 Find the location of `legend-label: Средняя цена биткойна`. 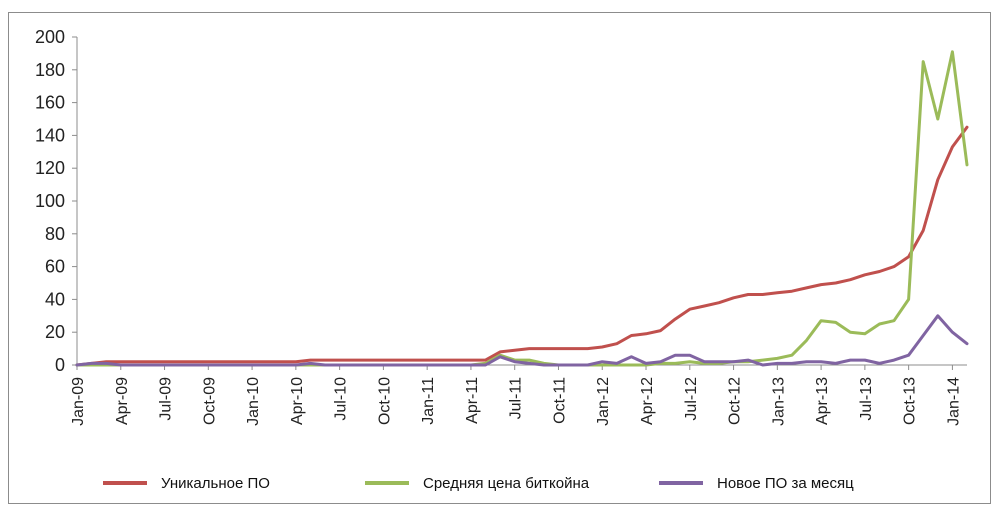

legend-label: Средняя цена биткойна is located at coordinates (506, 483).